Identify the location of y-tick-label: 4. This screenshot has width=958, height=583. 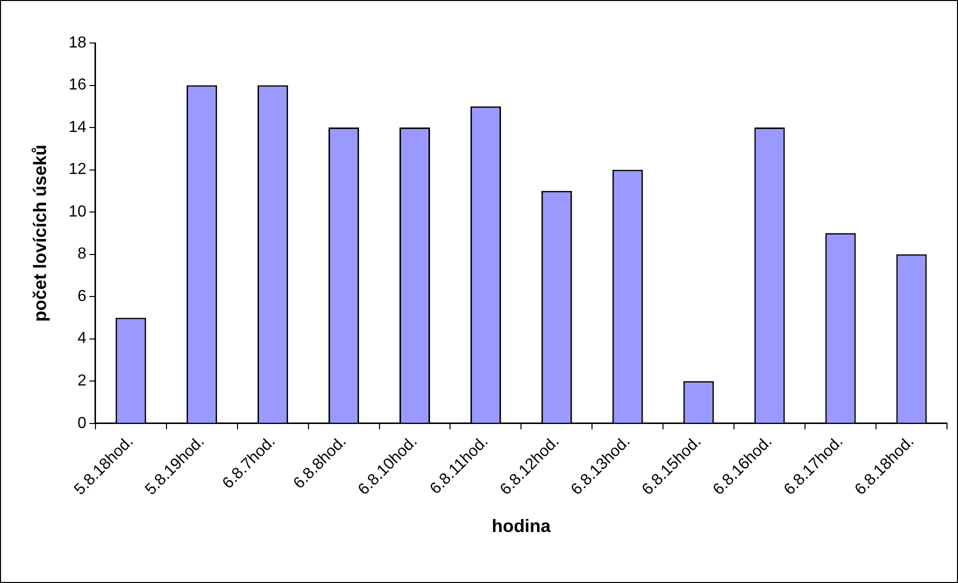
(81, 339).